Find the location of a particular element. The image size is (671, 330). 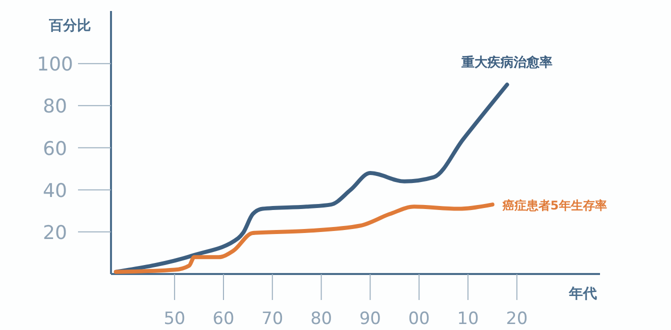

y-tick-label: 80 is located at coordinates (55, 107).